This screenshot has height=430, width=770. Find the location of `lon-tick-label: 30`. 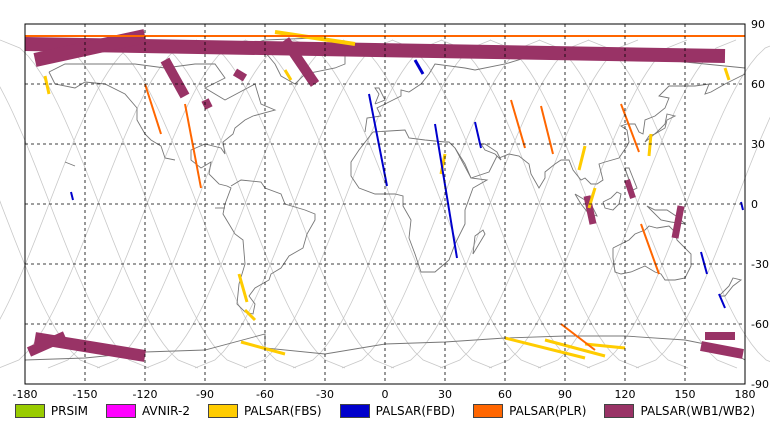

lon-tick-label: 30 is located at coordinates (445, 394).